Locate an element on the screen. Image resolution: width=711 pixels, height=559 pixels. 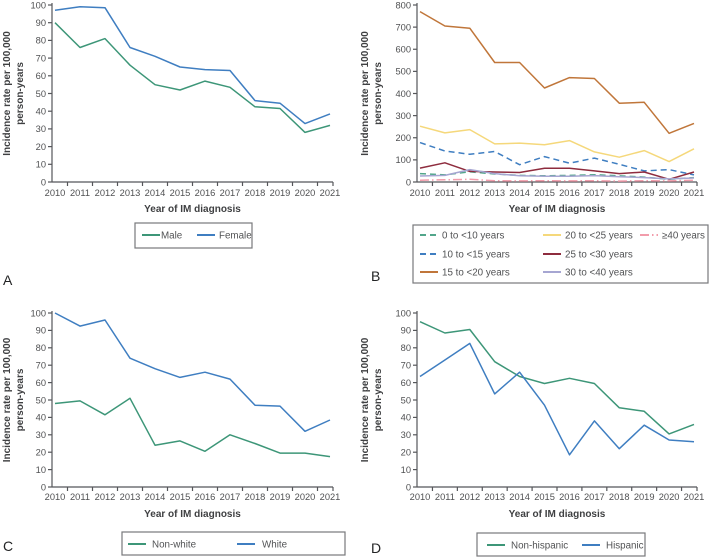
legend: Non-hispanic Hispanic is located at coordinates (561, 544).